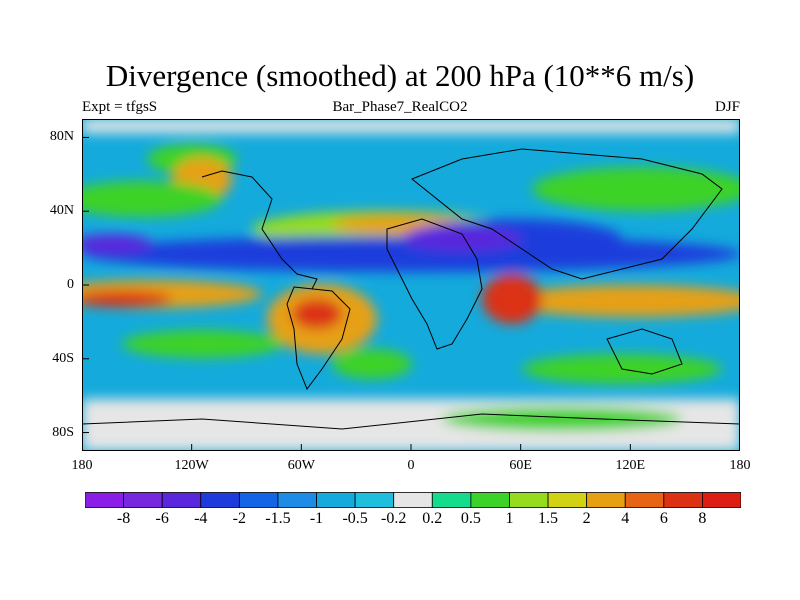  What do you see at coordinates (663, 518) in the screenshot?
I see `colorbar-label: 6` at bounding box center [663, 518].